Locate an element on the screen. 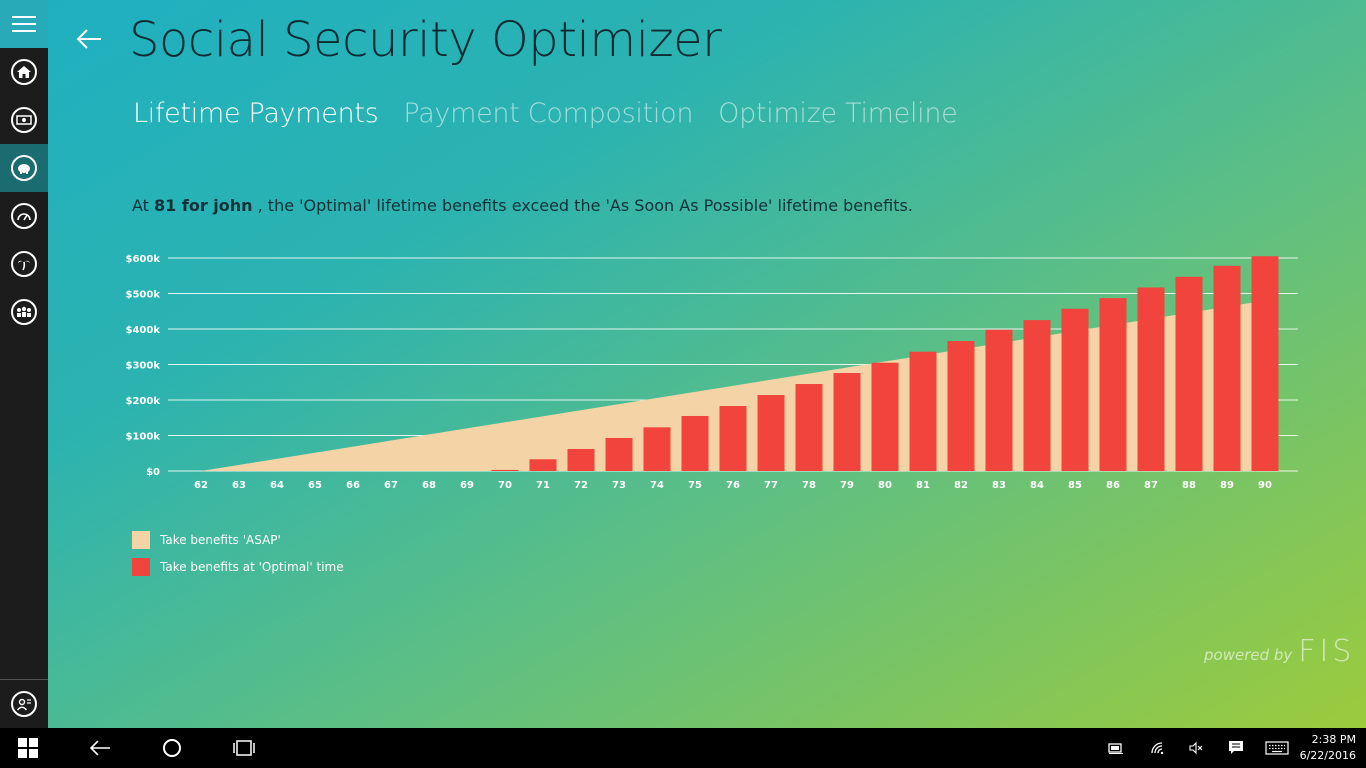 The image size is (1366, 768). x-tick-label: 84 is located at coordinates (1037, 485).